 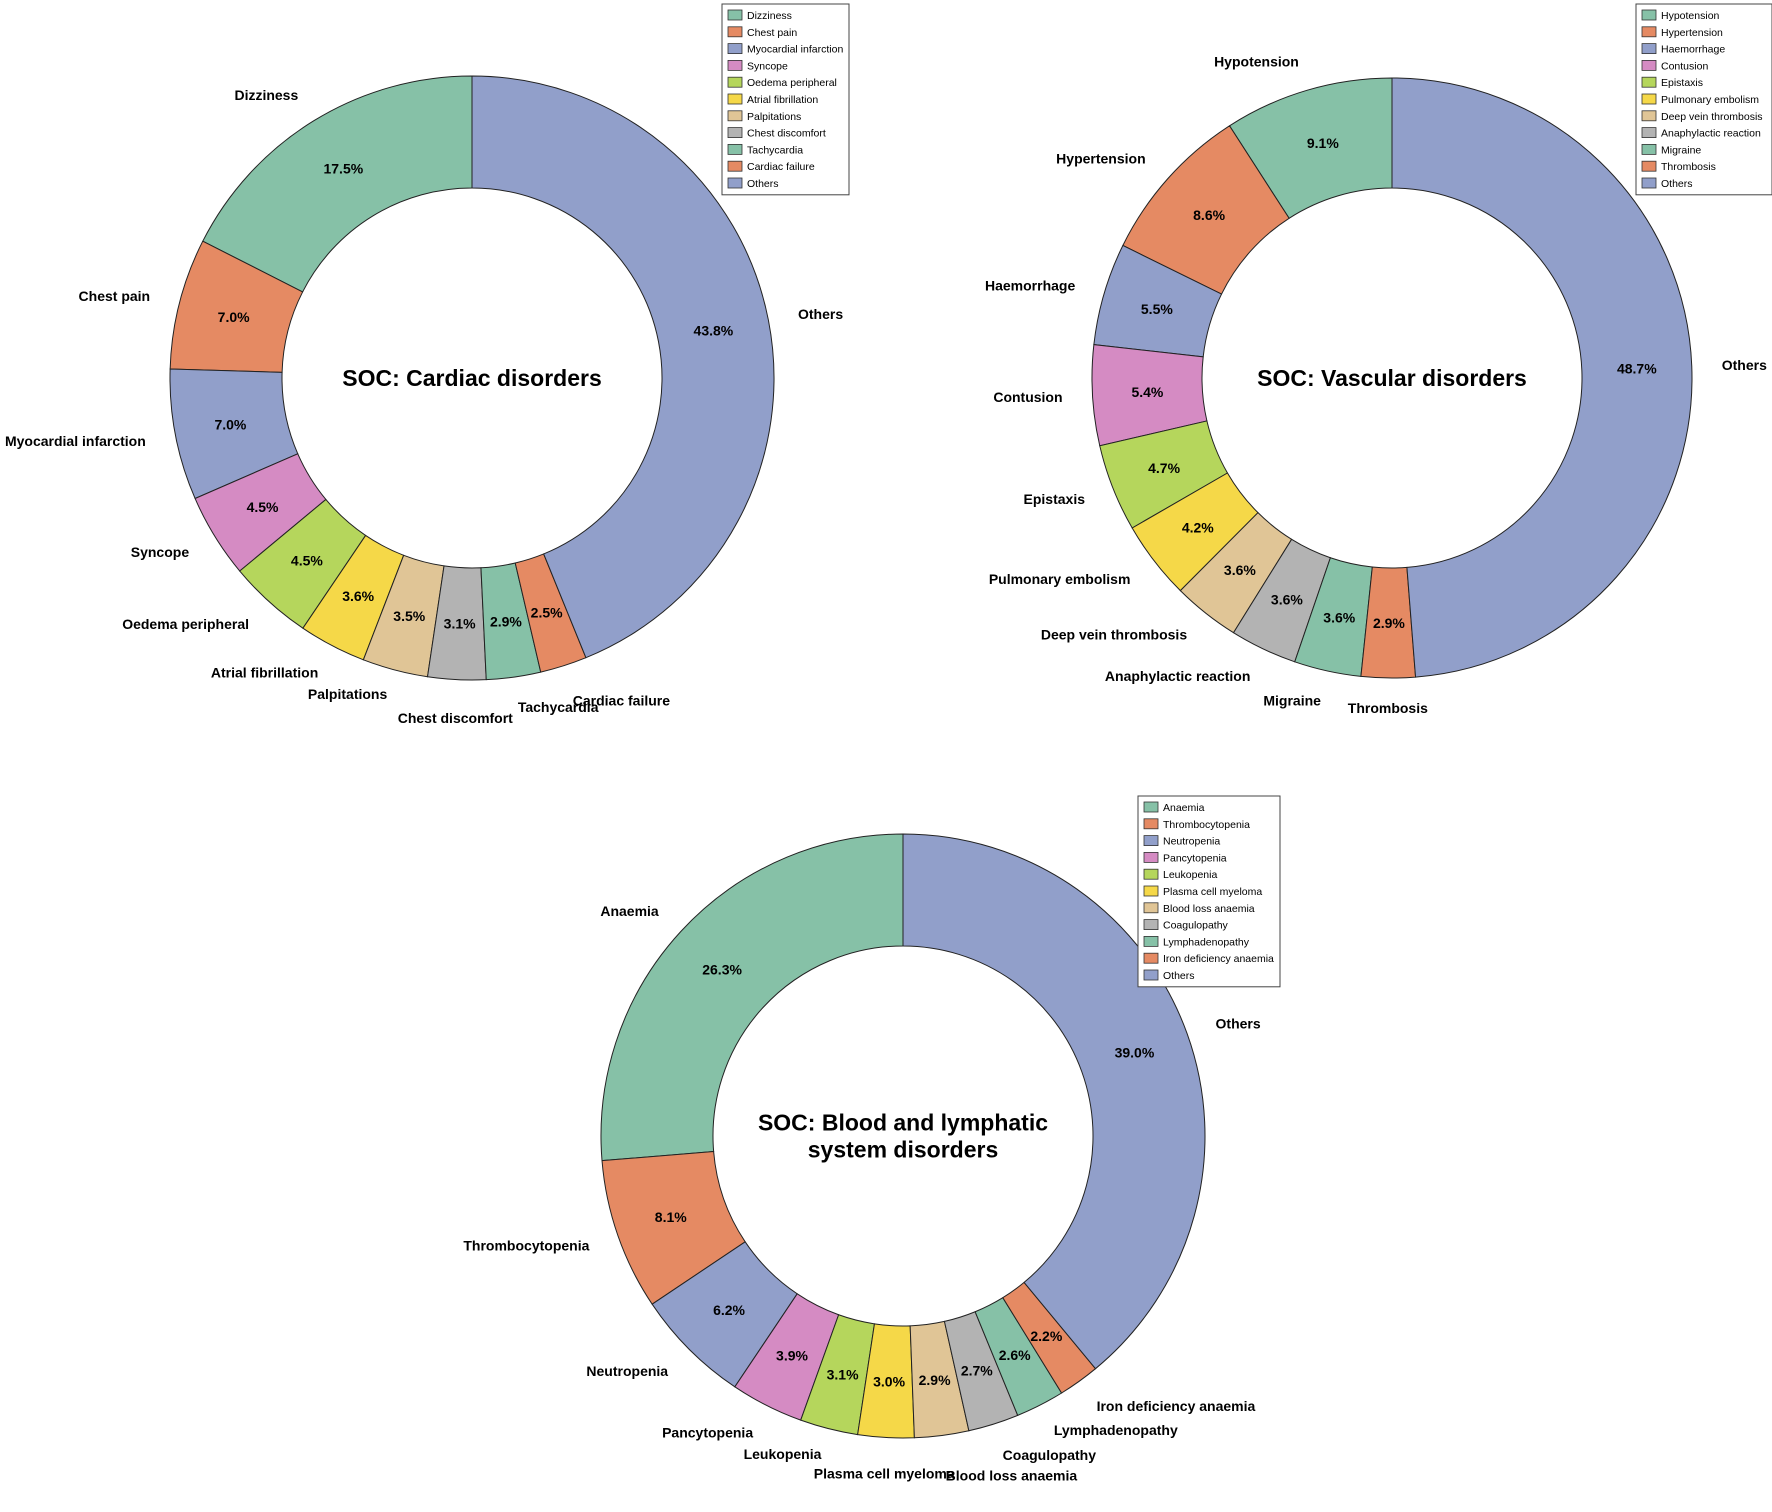 I want to click on legend-swatch-oedema-peripheral, so click(x=735, y=82).